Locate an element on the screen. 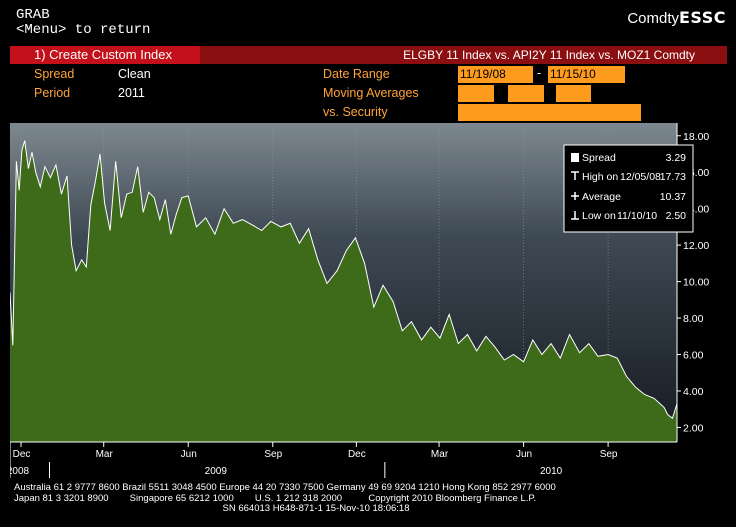  function-mnemonic: ESSC is located at coordinates (702, 17).